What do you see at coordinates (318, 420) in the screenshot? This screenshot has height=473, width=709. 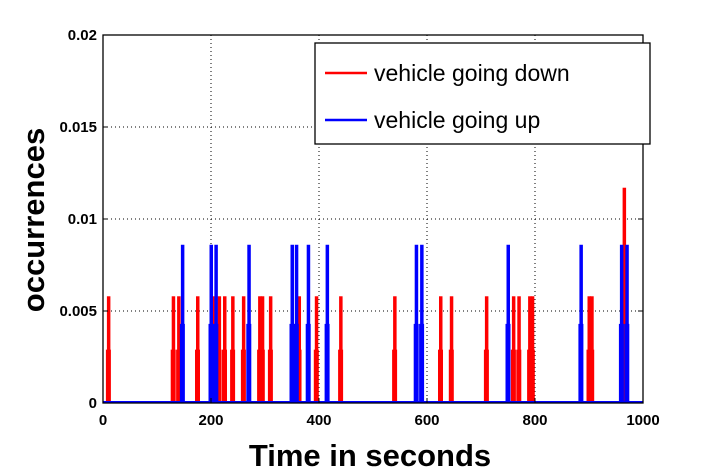 I see `x-tick-label: 400` at bounding box center [318, 420].